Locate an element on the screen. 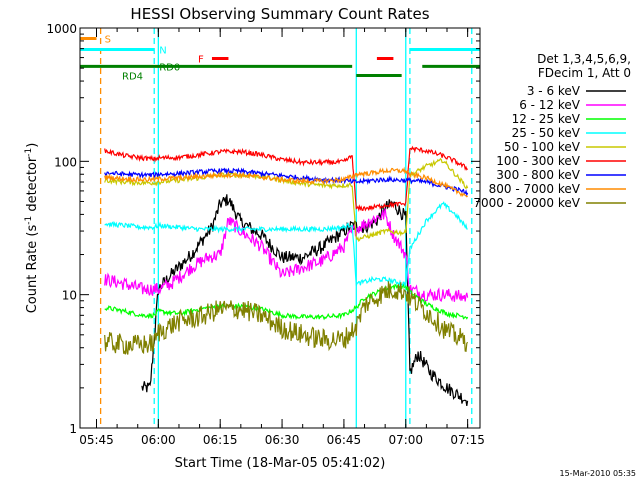 The width and height of the screenshot is (640, 480). flag-label-s: S is located at coordinates (108, 39).